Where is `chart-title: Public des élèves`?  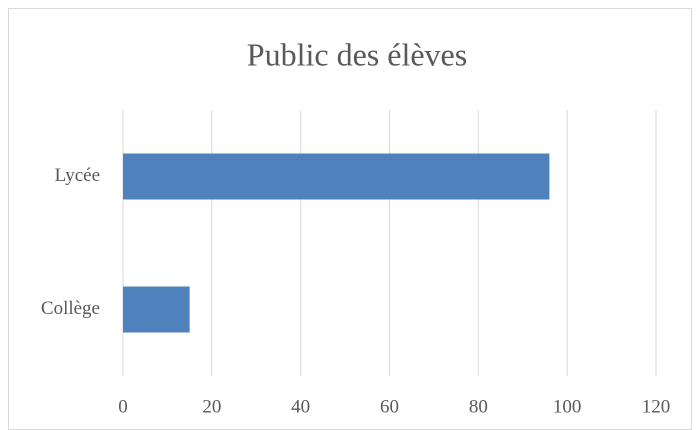 chart-title: Public des élèves is located at coordinates (357, 54).